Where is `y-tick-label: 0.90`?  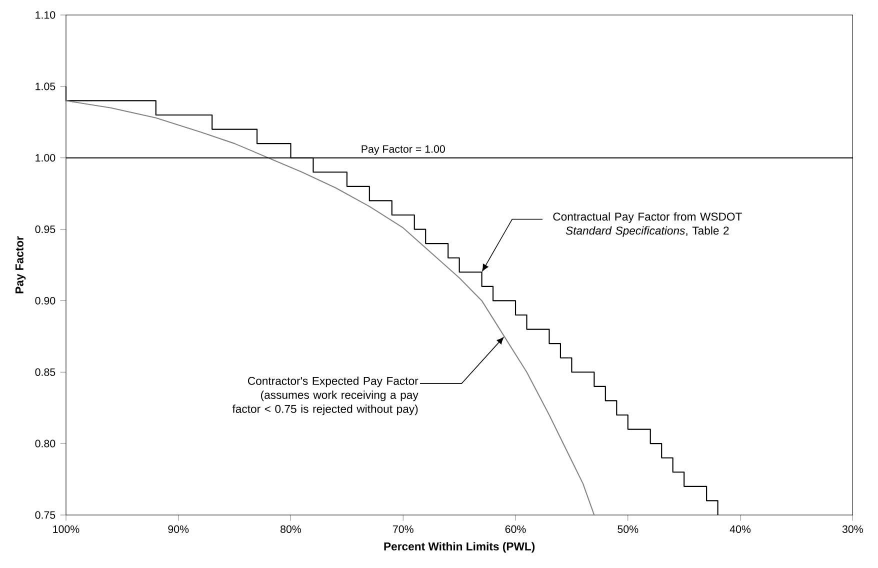
y-tick-label: 0.90 is located at coordinates (45, 300).